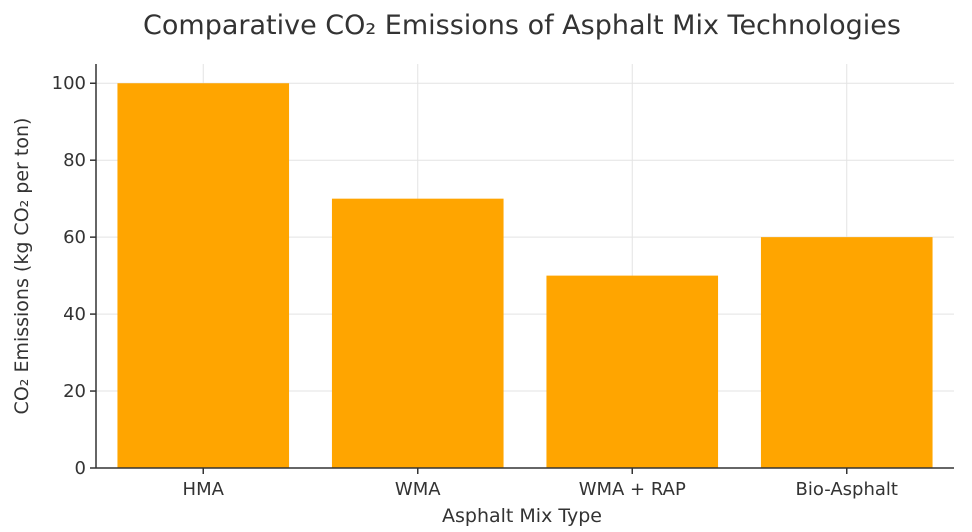  Describe the element at coordinates (540, 484) in the screenshot. I see `x-ticks: HMA WMA WMA + RAP Bio-Asphalt` at that location.